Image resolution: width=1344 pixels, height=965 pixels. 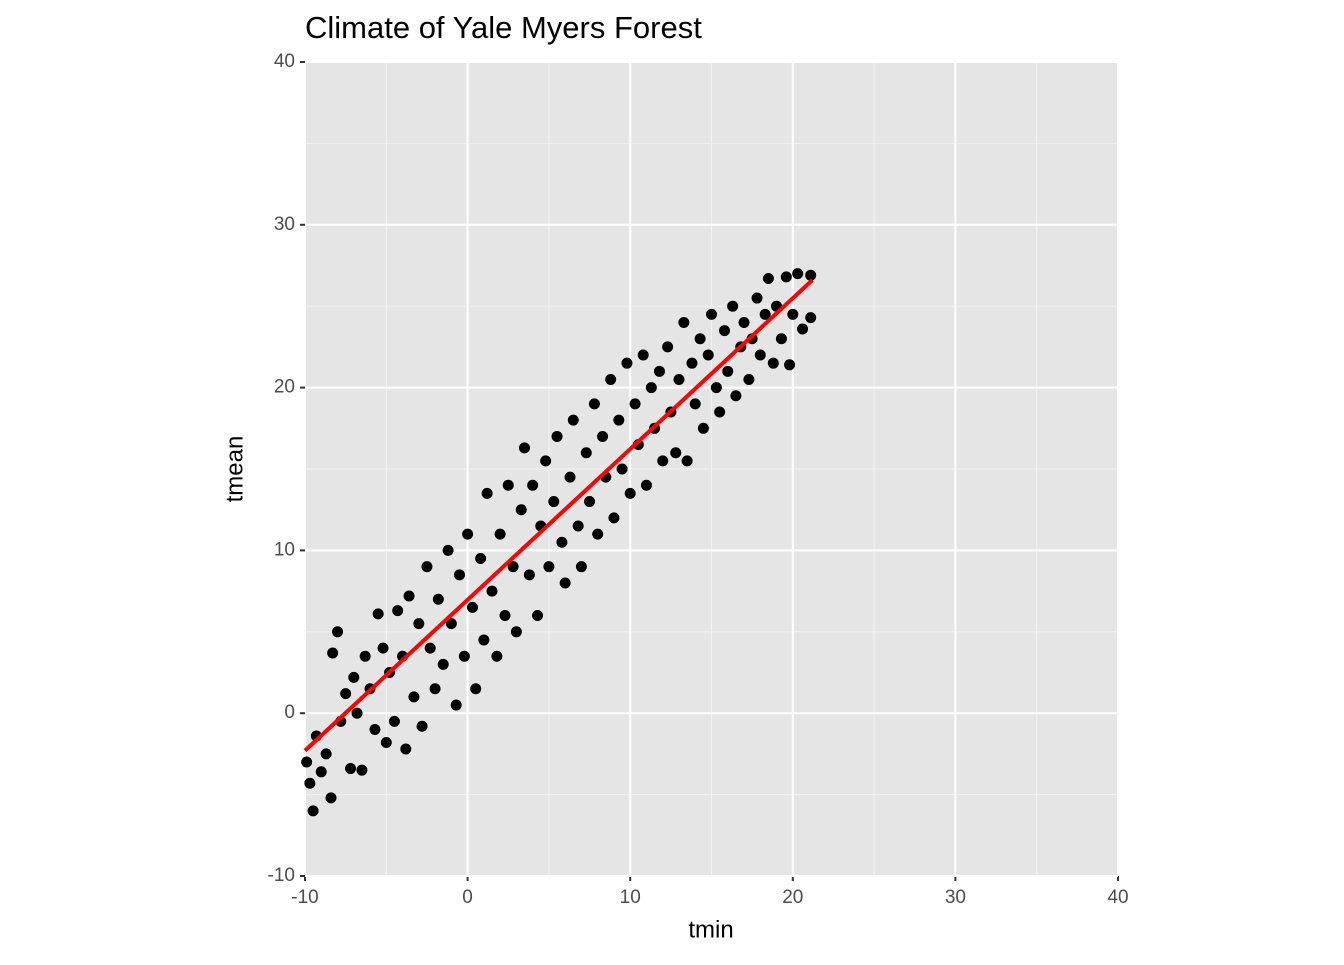 What do you see at coordinates (284, 549) in the screenshot?
I see `y-tick-label: 10` at bounding box center [284, 549].